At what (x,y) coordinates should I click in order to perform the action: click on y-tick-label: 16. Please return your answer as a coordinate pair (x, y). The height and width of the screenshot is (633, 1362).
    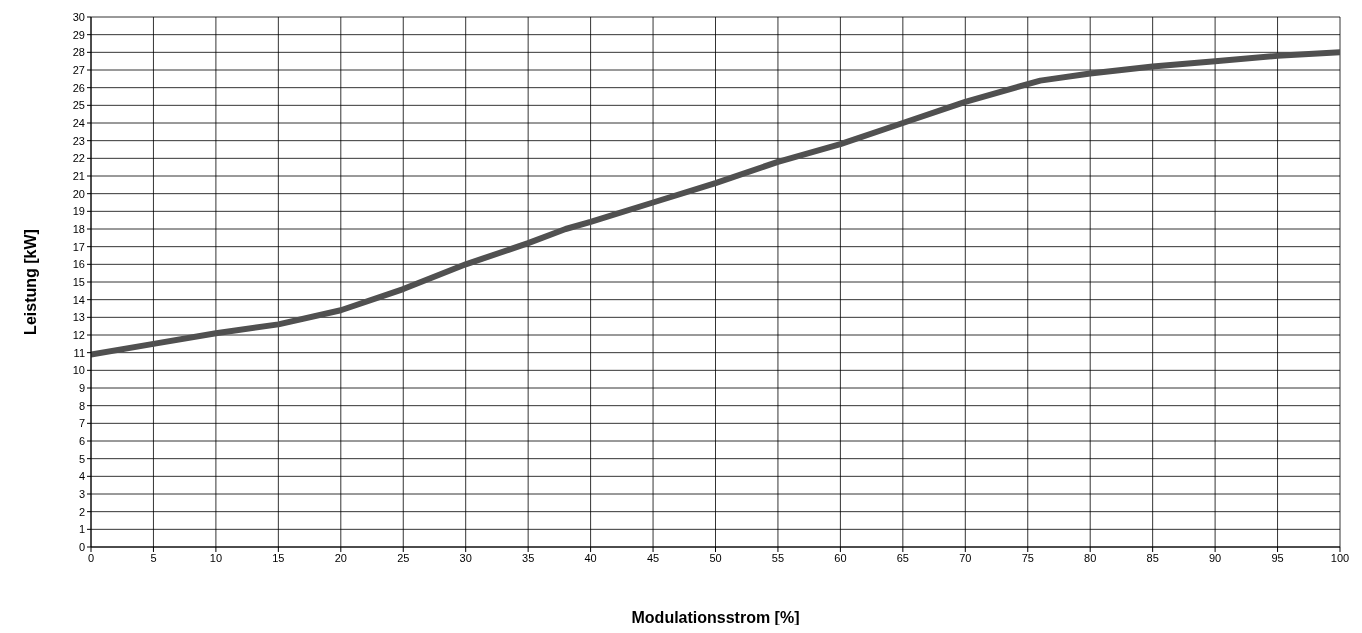
    Looking at the image, I should click on (78, 264).